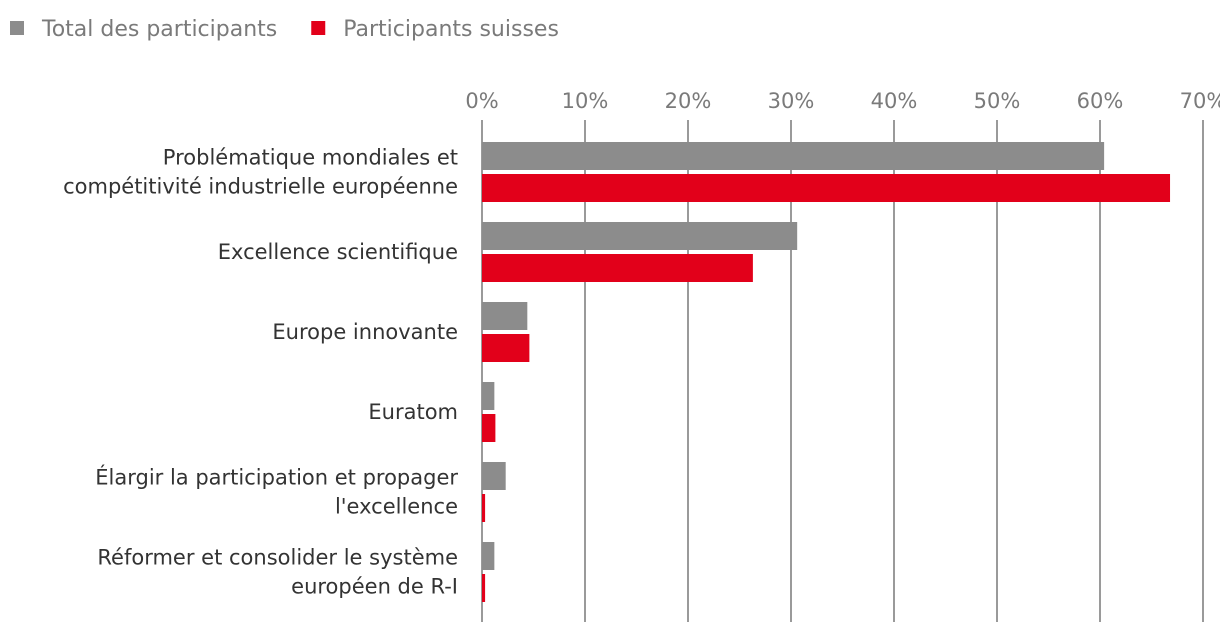 The width and height of the screenshot is (1220, 634). What do you see at coordinates (997, 101) in the screenshot?
I see `tick-label-50: 50%` at bounding box center [997, 101].